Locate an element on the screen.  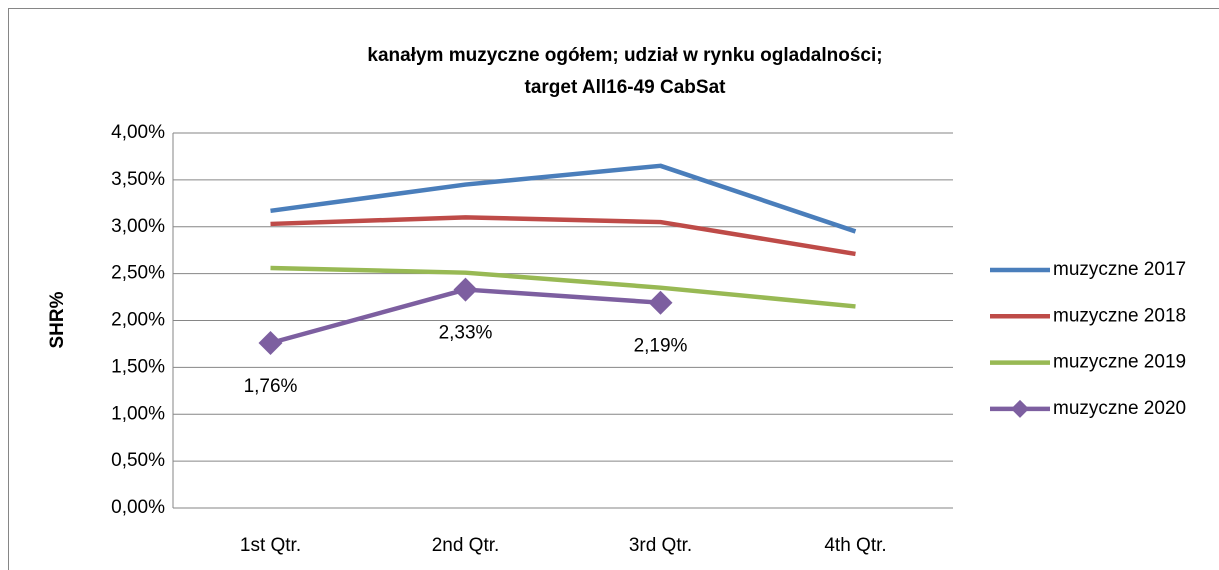
y-axis-label: SHR% is located at coordinates (57, 319).